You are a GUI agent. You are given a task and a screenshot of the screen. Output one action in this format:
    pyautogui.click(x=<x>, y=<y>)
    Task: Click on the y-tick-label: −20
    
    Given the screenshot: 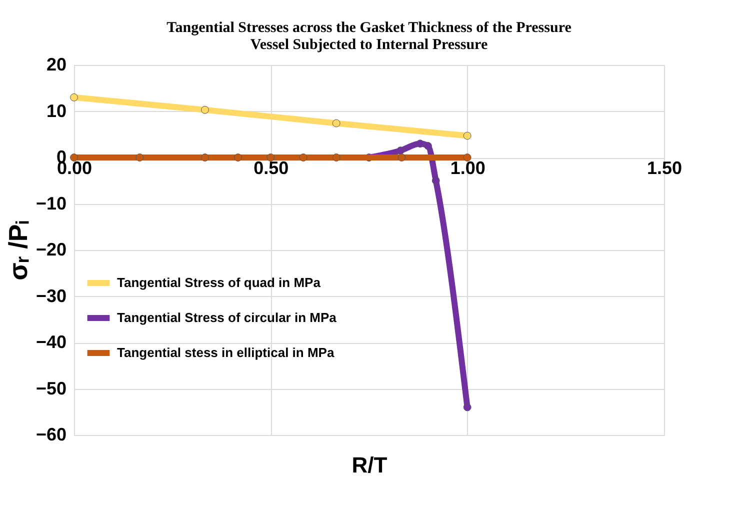 What is the action you would take?
    pyautogui.click(x=51, y=250)
    